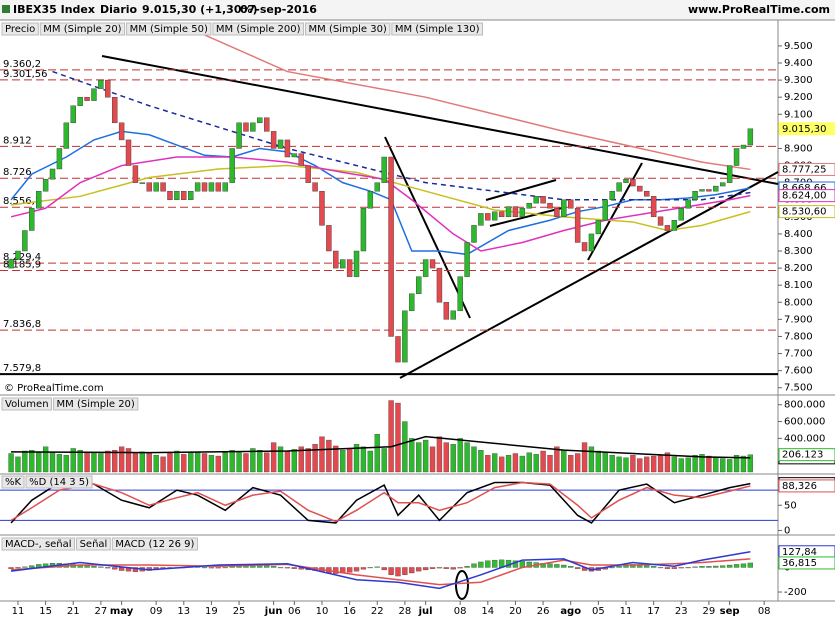 This screenshot has width=835, height=620. Describe the element at coordinates (799, 552) in the screenshot. I see `value-label: 127,84` at that location.